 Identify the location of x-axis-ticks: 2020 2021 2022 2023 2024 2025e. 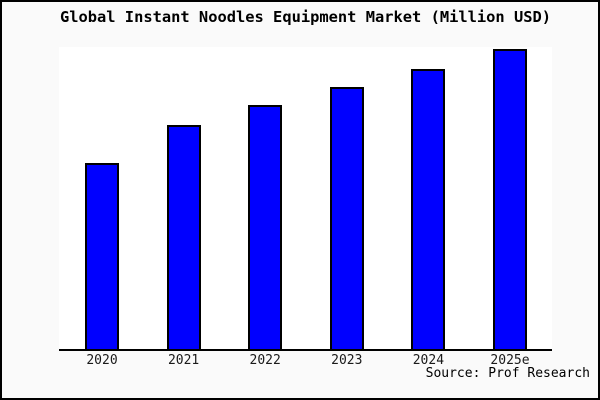
(305, 362).